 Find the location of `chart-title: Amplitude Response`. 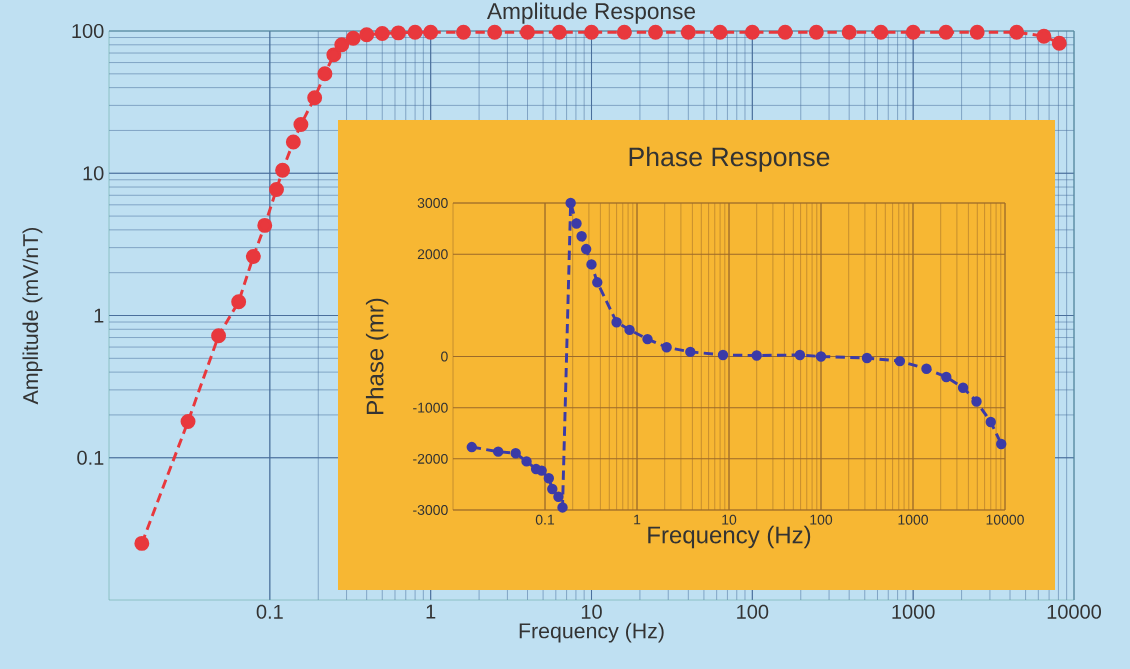

chart-title: Amplitude Response is located at coordinates (591, 13).